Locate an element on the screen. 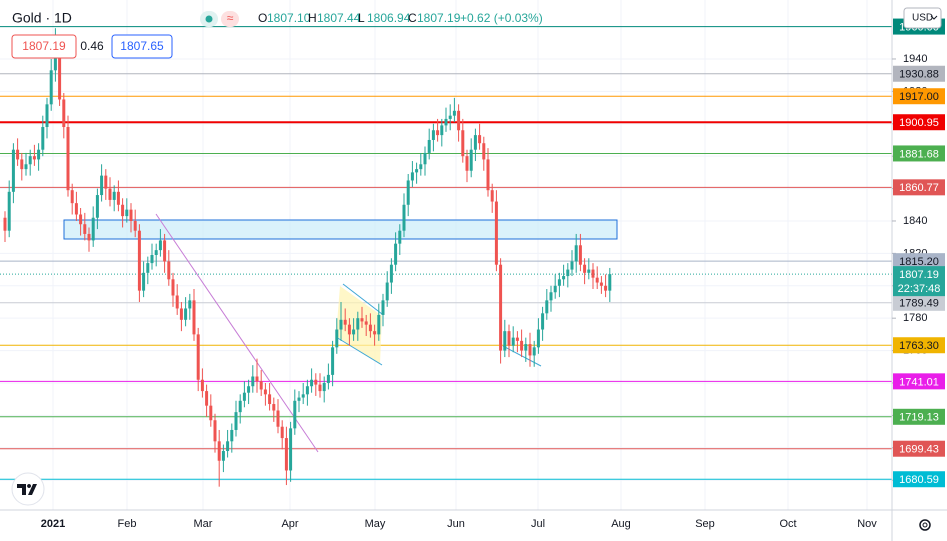 This screenshot has width=947, height=541. ohlc-value: 1806.94 is located at coordinates (389, 18).